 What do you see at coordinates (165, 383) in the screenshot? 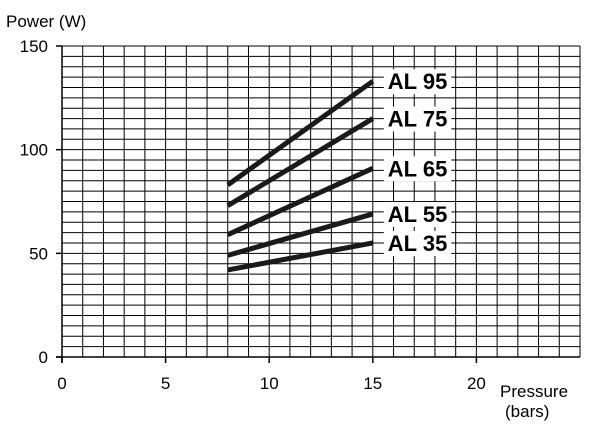
I see `x-tick-label: 5` at bounding box center [165, 383].